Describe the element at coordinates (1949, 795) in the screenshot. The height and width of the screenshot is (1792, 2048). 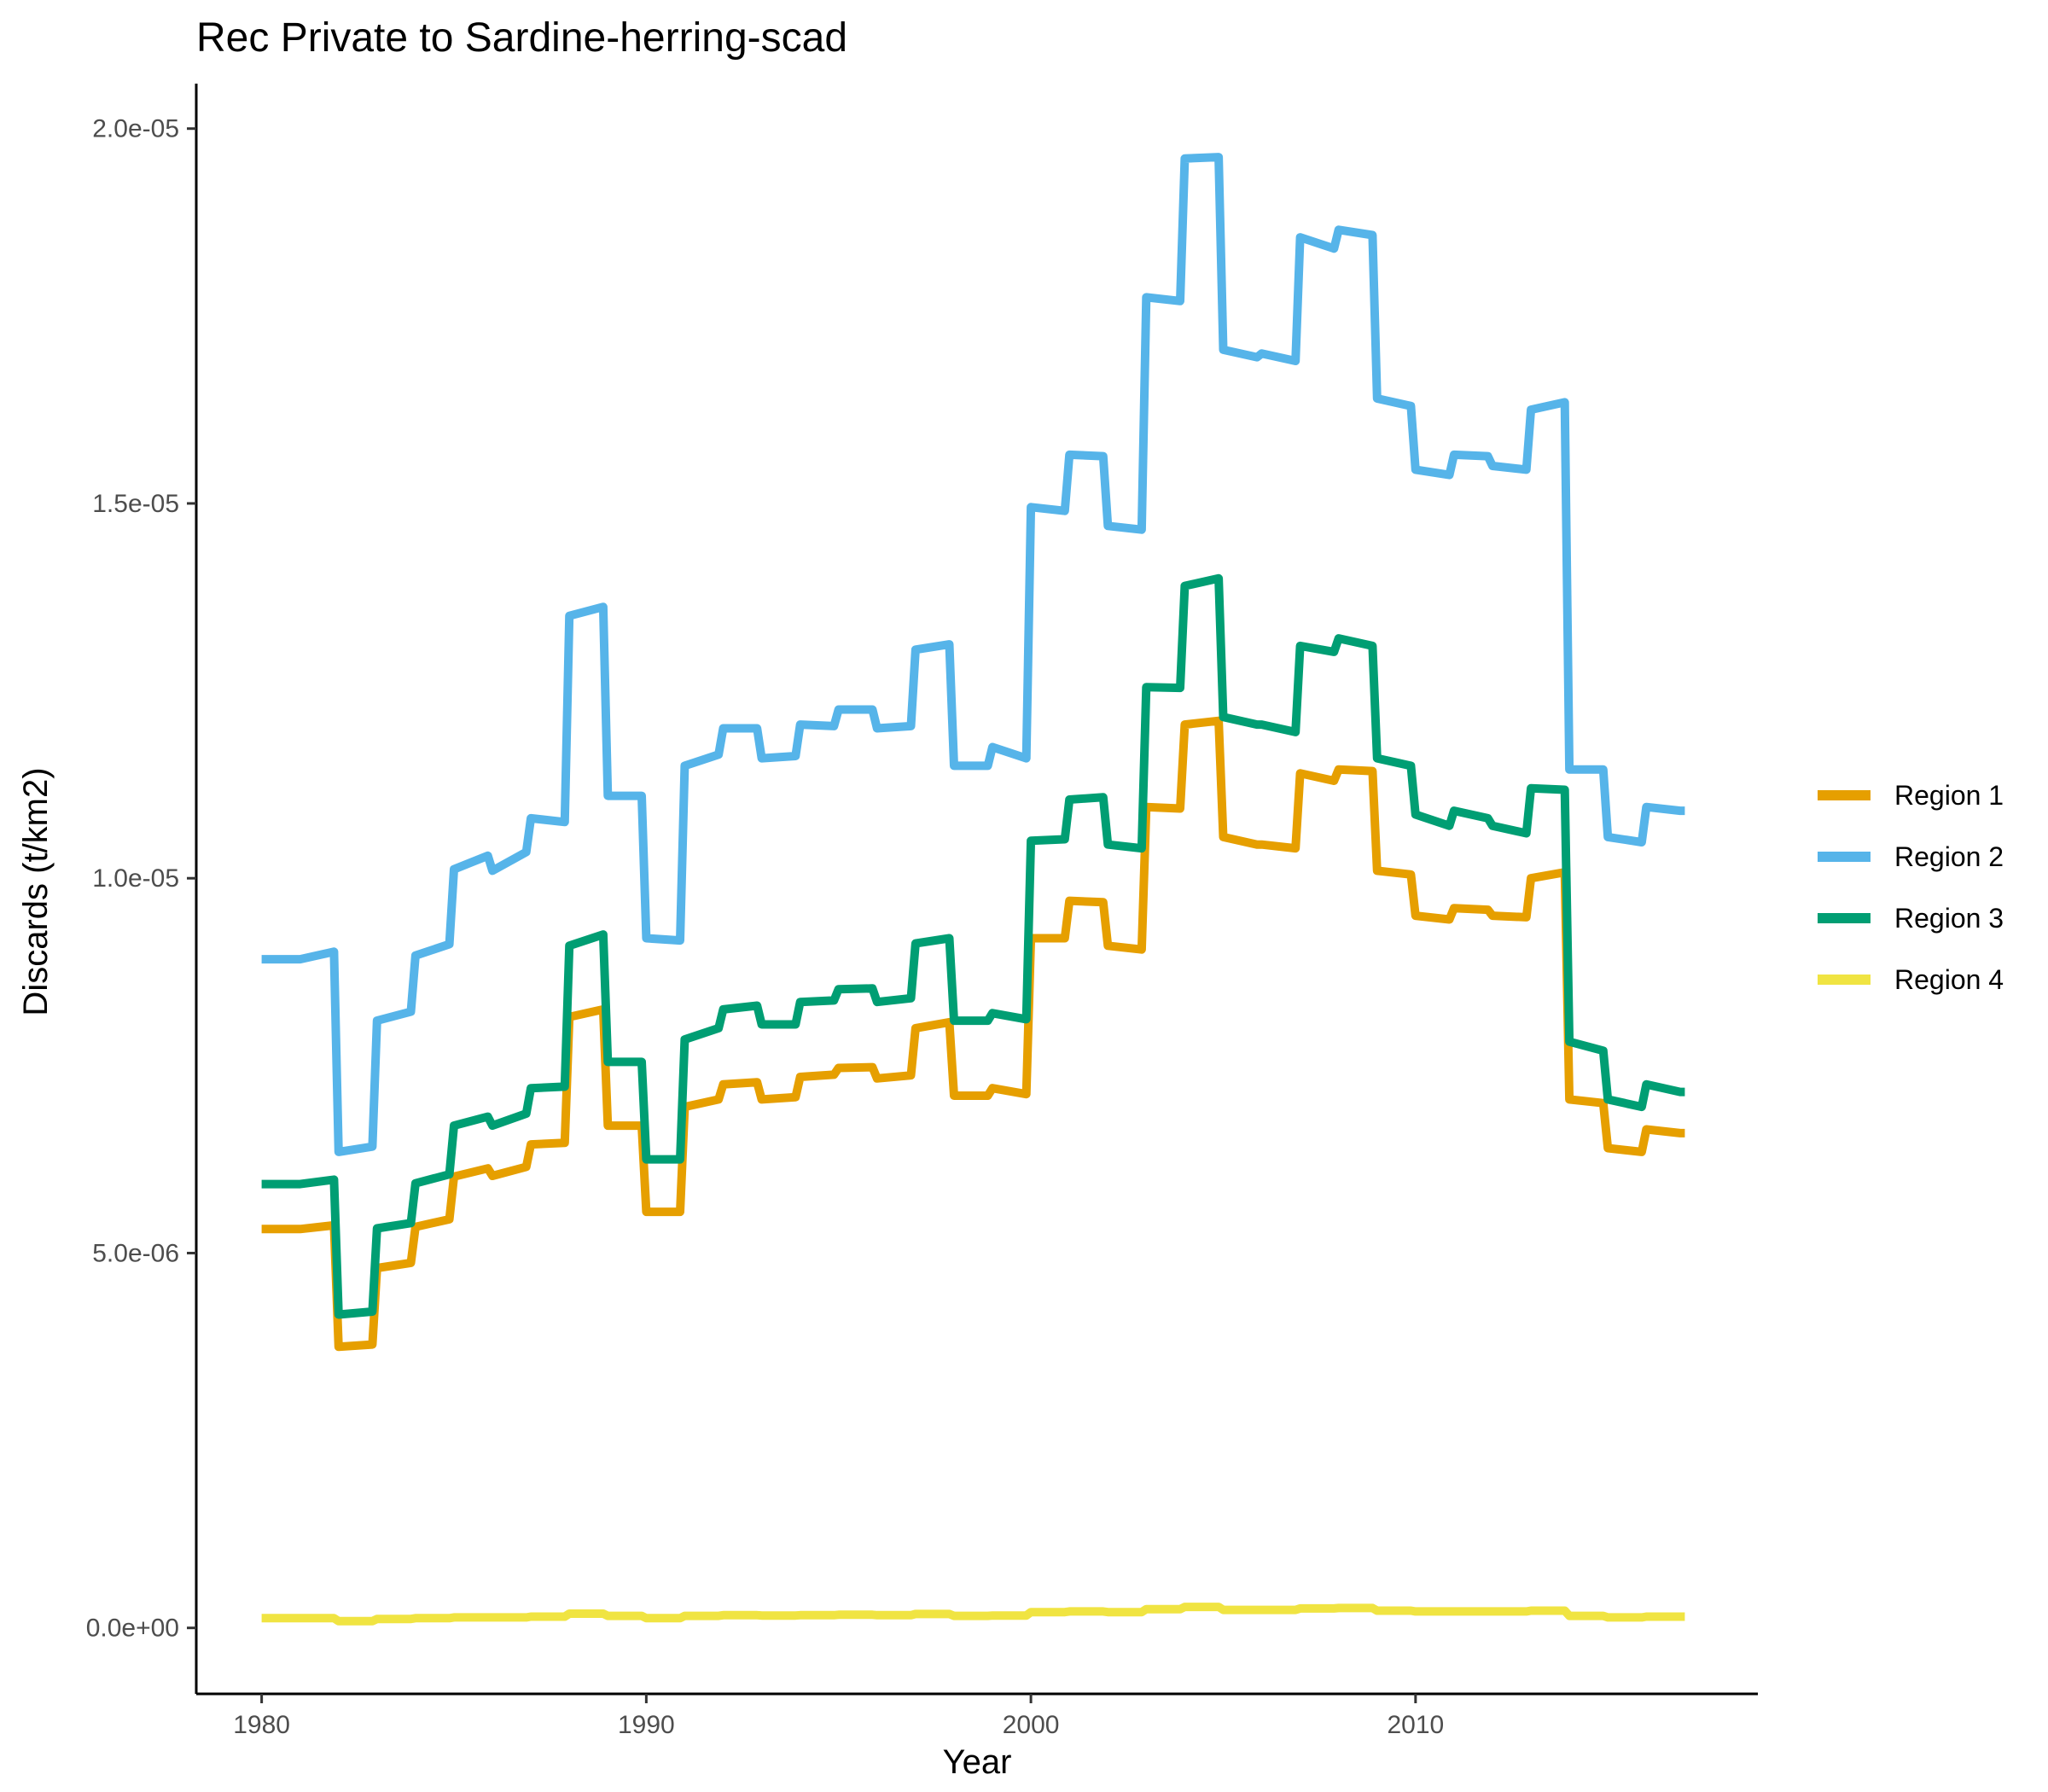
I see `legend-label: Region 1` at that location.